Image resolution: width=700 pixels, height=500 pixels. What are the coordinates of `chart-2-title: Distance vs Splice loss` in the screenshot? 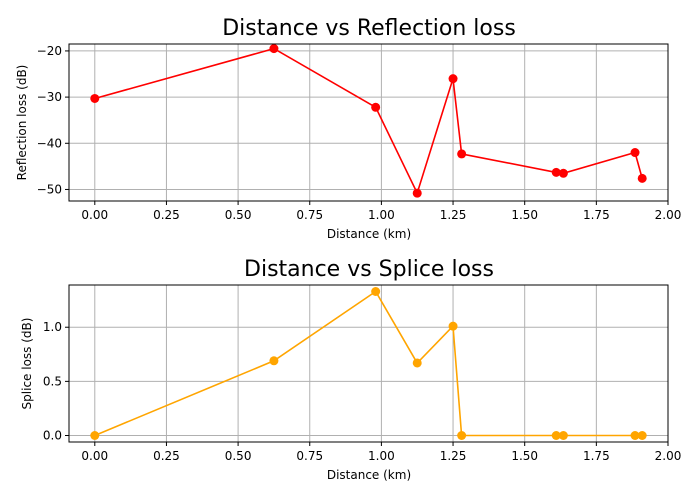 It's located at (369, 269).